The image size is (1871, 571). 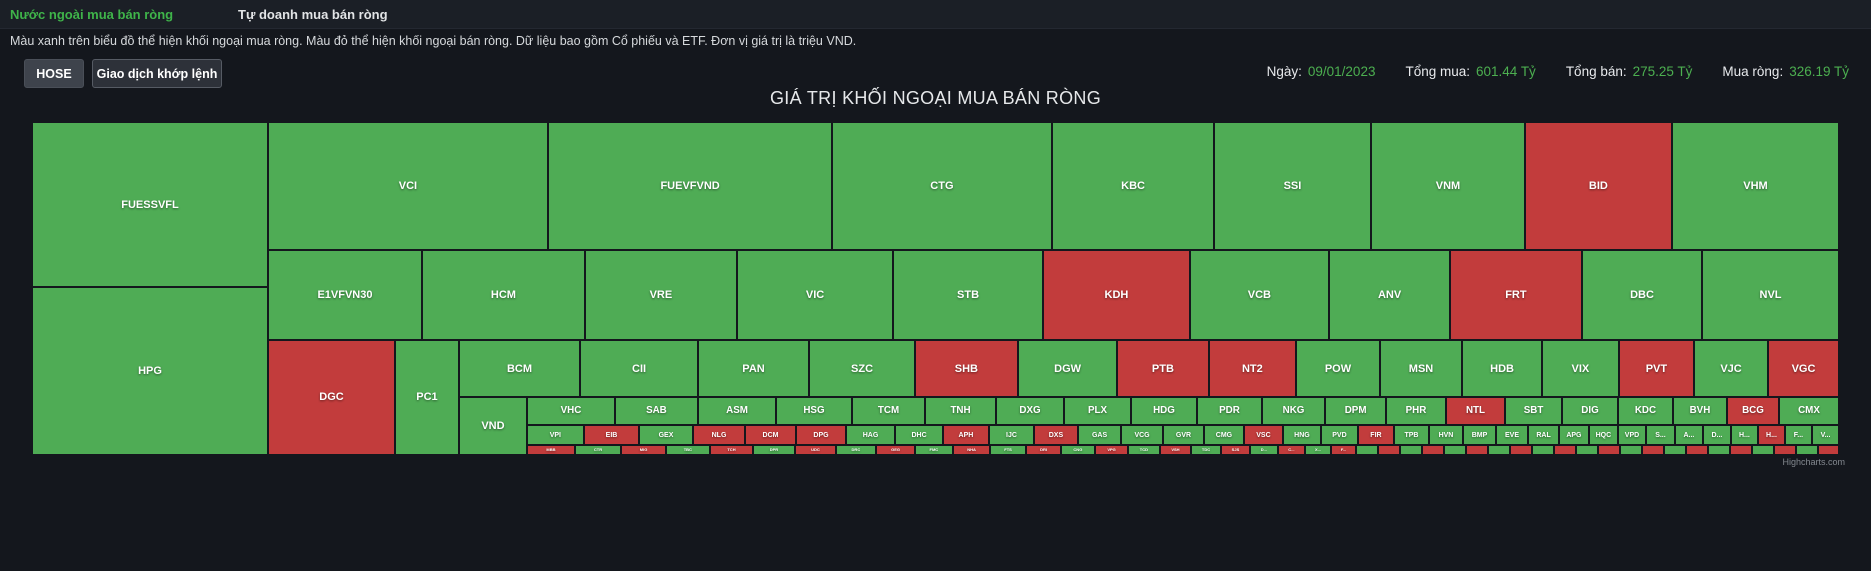 What do you see at coordinates (815, 295) in the screenshot?
I see `treemap-tile-VIC: VIC` at bounding box center [815, 295].